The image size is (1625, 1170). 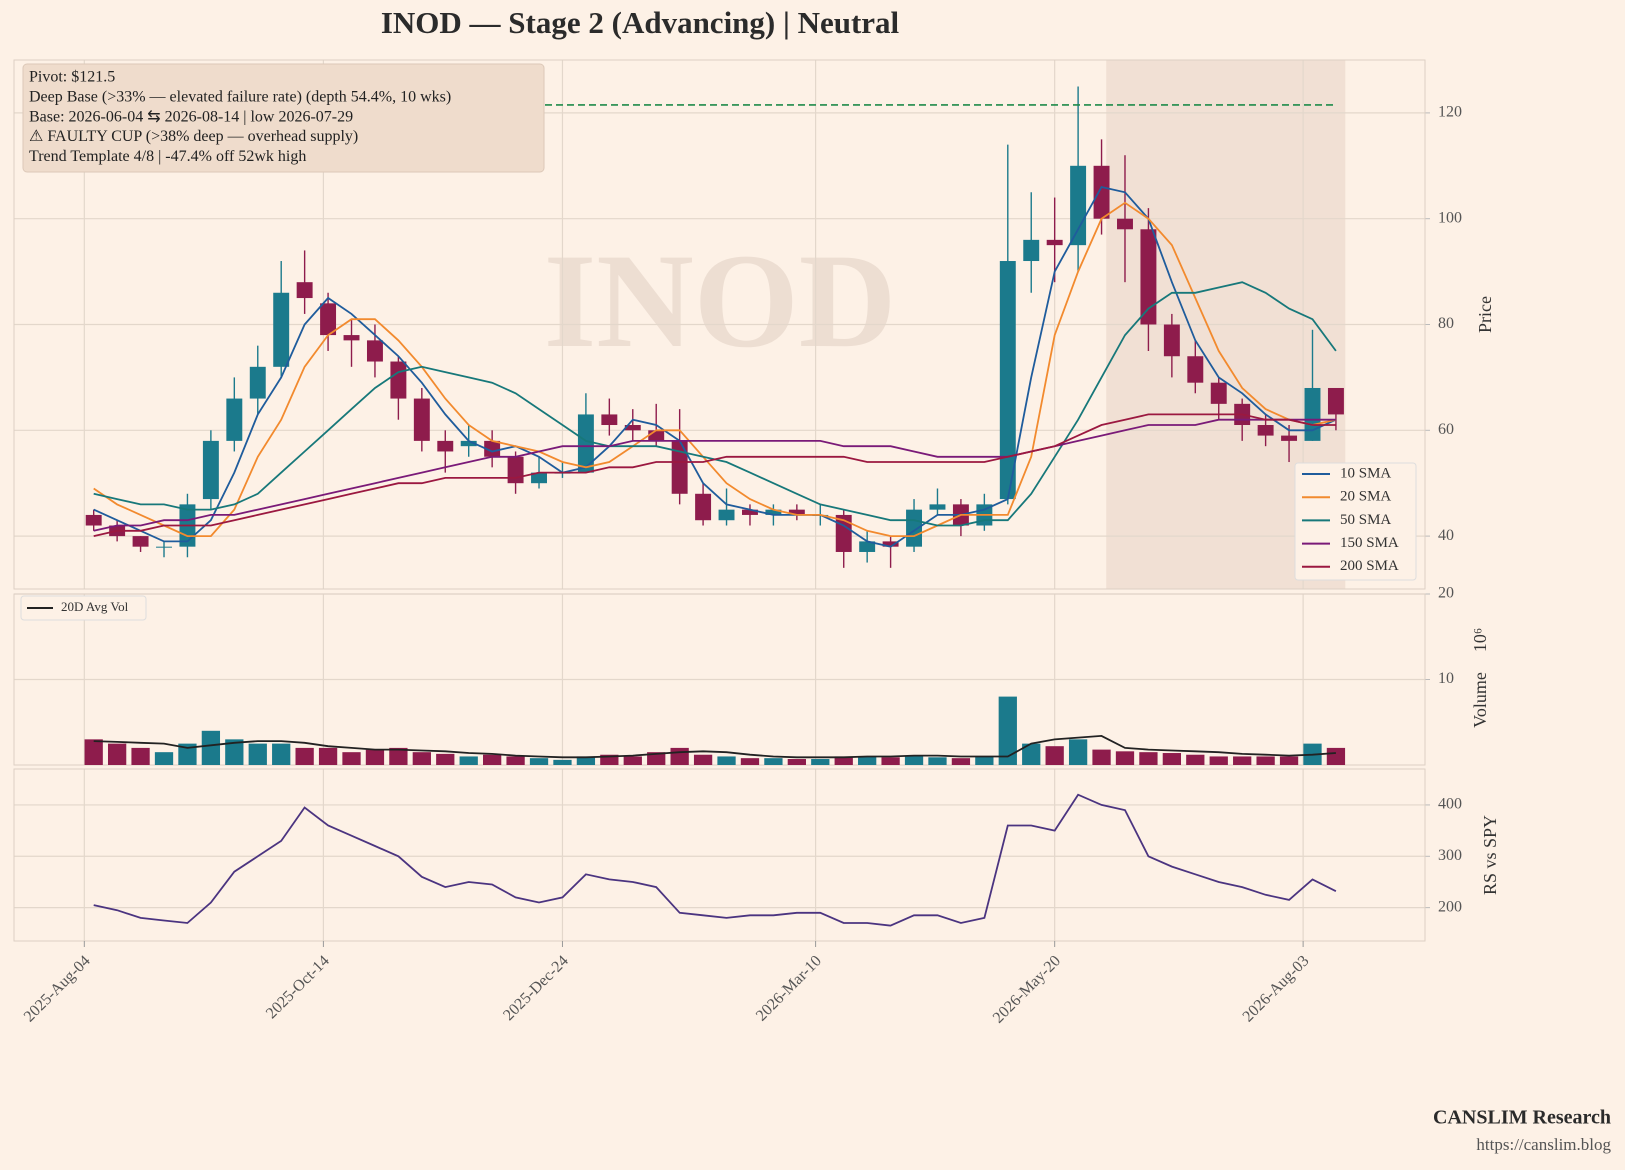 What do you see at coordinates (715, 860) in the screenshot?
I see `rs-line` at bounding box center [715, 860].